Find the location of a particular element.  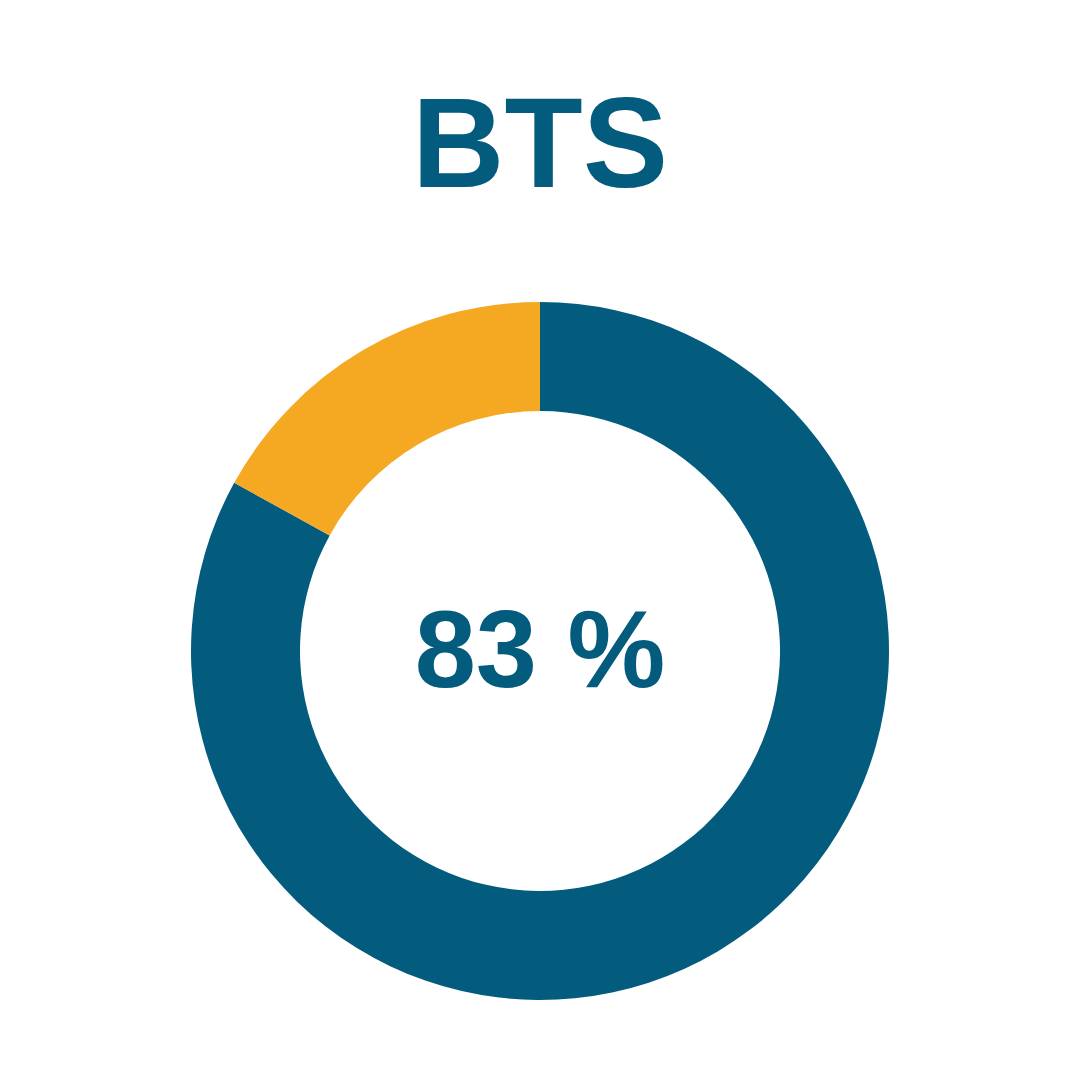

data-label: 83 % is located at coordinates (540, 648).